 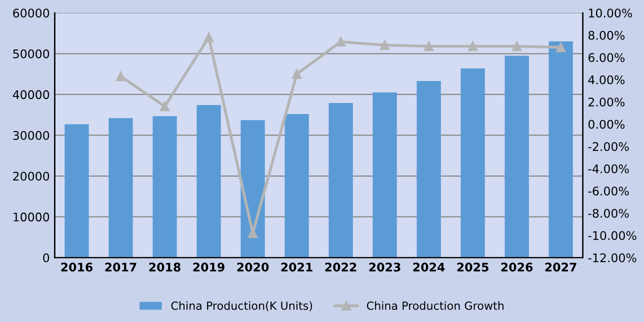 What do you see at coordinates (608, 213) in the screenshot?
I see `y2-tick-label: -8.00%` at bounding box center [608, 213].